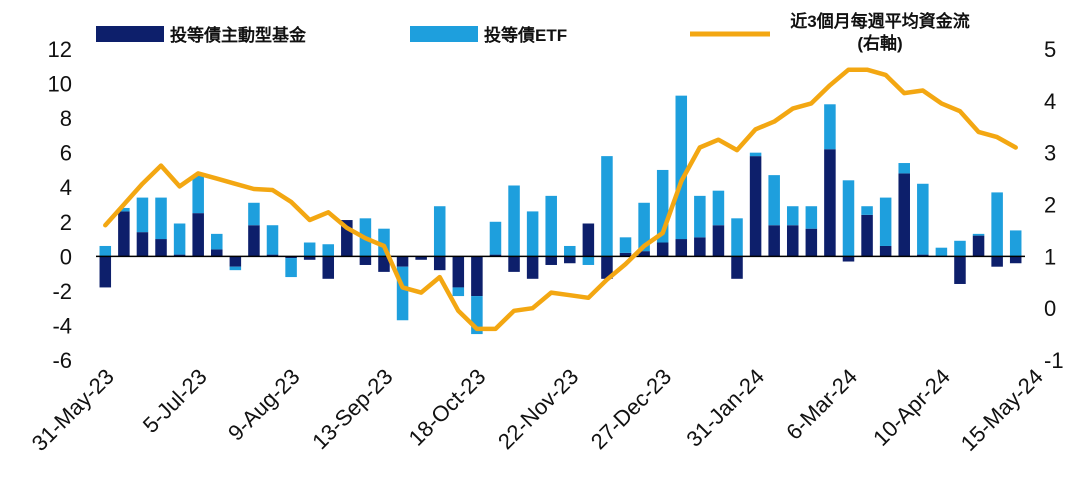 This screenshot has width=1083, height=502. What do you see at coordinates (821, 404) in the screenshot?
I see `x-axis-tick-label: 6-Mar-24` at bounding box center [821, 404].